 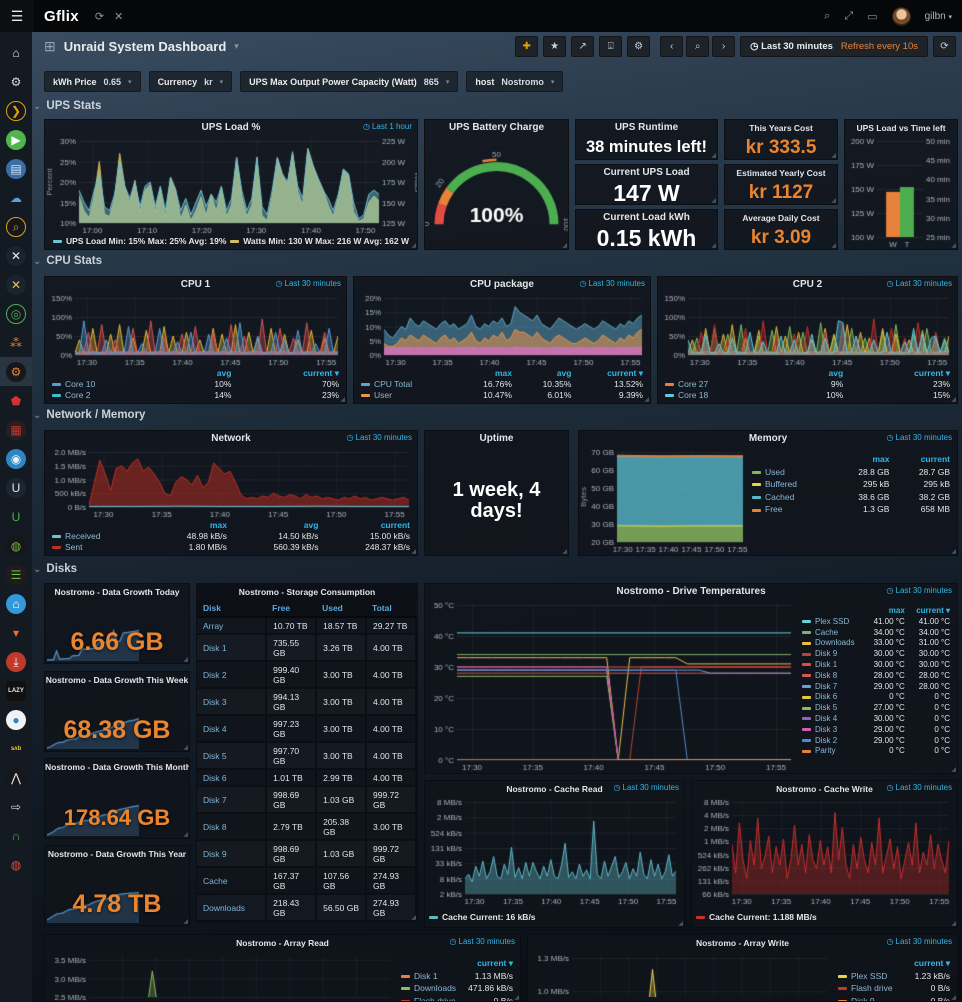 I want to click on battery-gauge, so click(x=496, y=192).